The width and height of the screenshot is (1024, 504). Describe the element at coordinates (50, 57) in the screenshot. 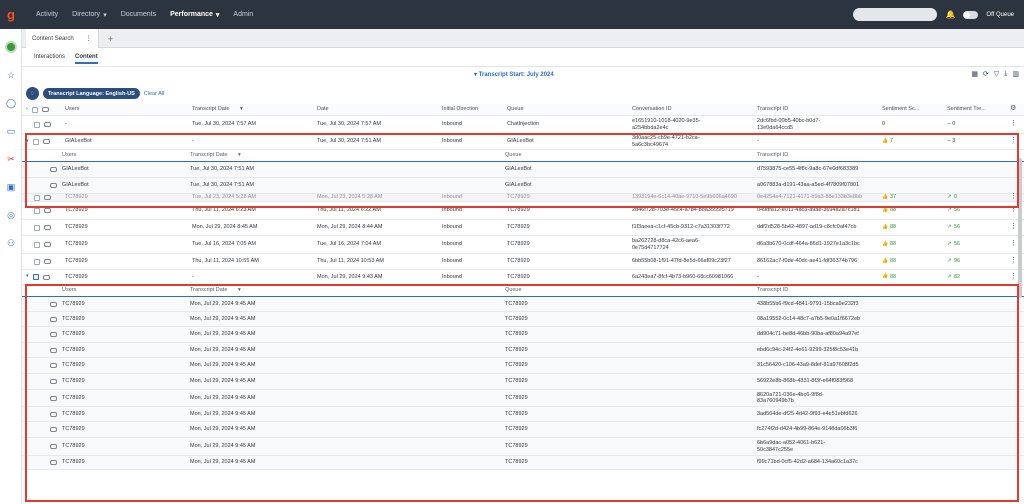

I see `tab-interactions: Interactions` at that location.